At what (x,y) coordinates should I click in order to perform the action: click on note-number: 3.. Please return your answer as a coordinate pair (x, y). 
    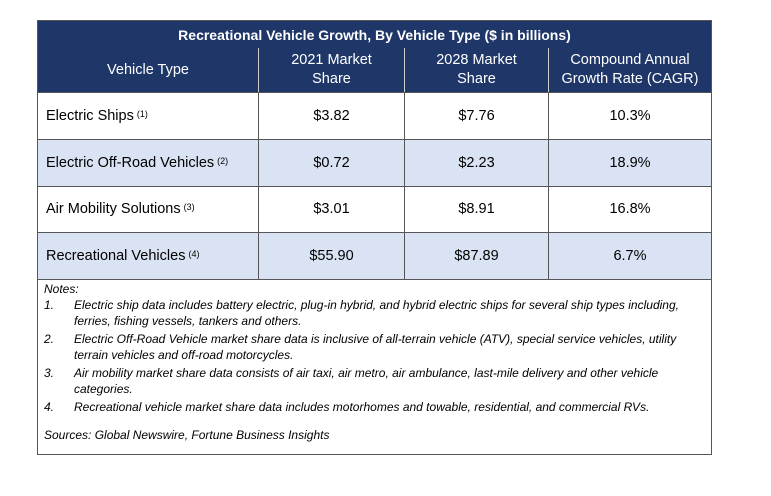
    Looking at the image, I should click on (49, 373).